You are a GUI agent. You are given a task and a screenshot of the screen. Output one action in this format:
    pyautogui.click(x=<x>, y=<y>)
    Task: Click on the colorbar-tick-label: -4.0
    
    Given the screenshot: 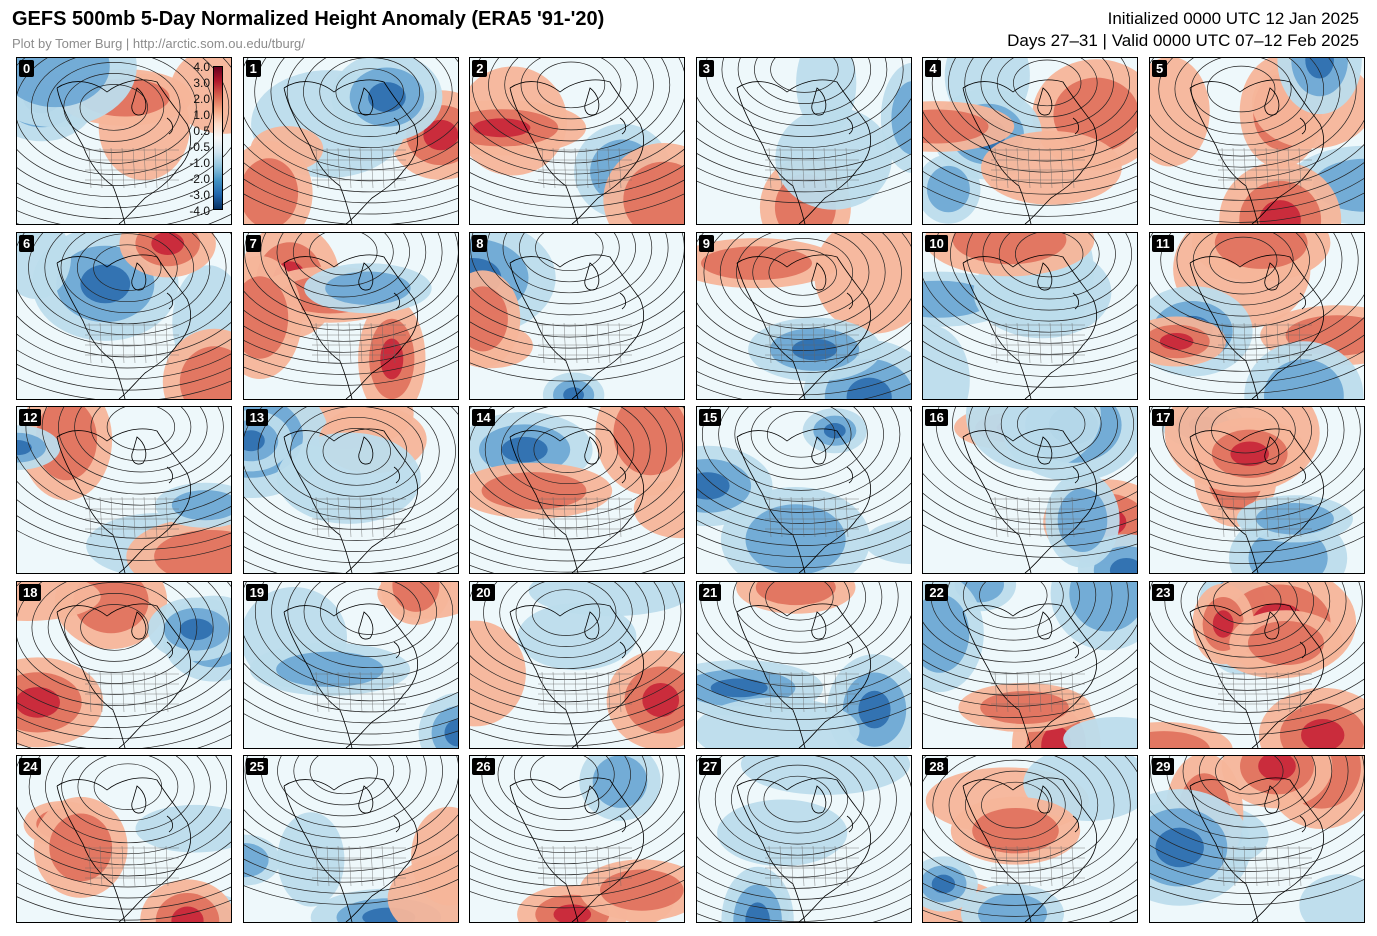 What is the action you would take?
    pyautogui.click(x=199, y=211)
    